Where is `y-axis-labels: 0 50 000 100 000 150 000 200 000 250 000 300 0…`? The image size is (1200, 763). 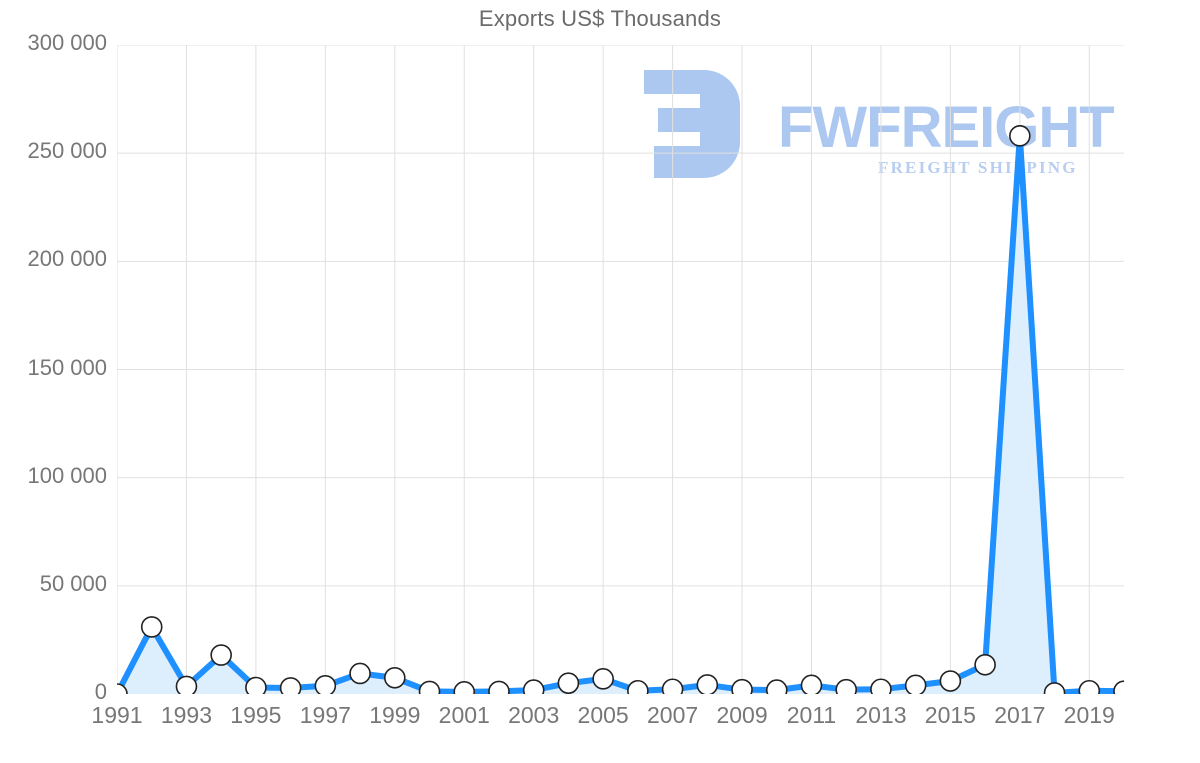 y-axis-labels: 0 50 000 100 000 150 000 200 000 250 000 300 0… is located at coordinates (53, 381).